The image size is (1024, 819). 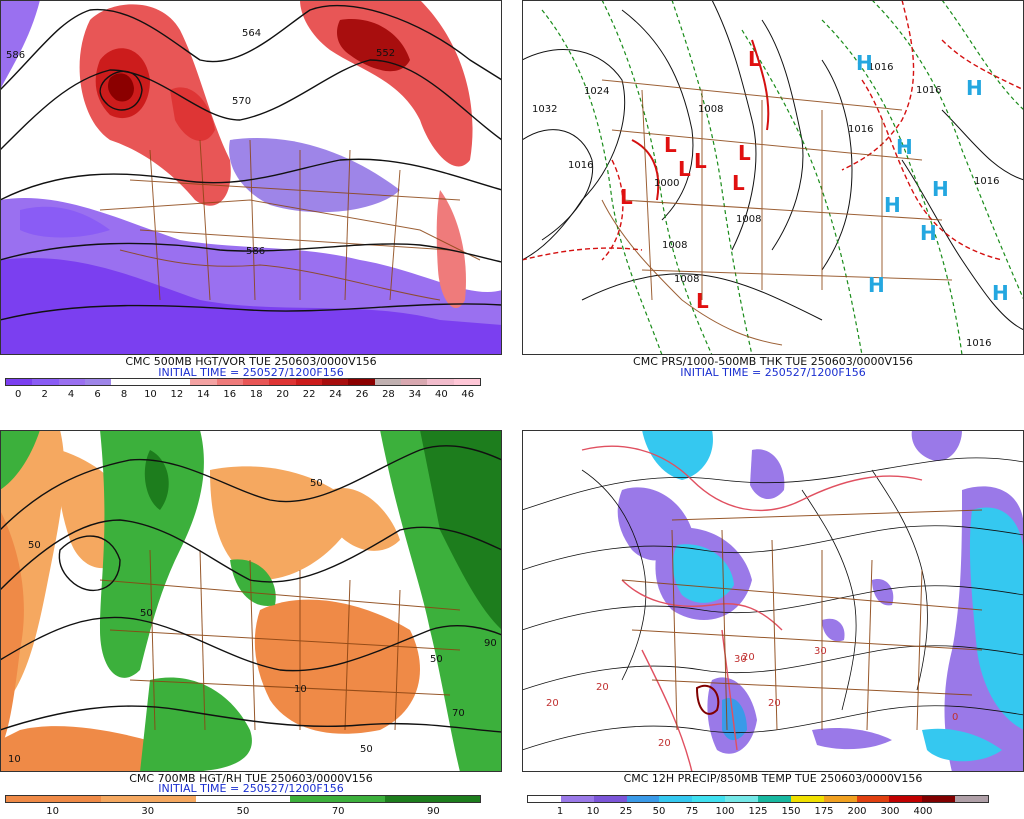 I want to click on colorbar-tick-label: 8, so click(x=124, y=394).